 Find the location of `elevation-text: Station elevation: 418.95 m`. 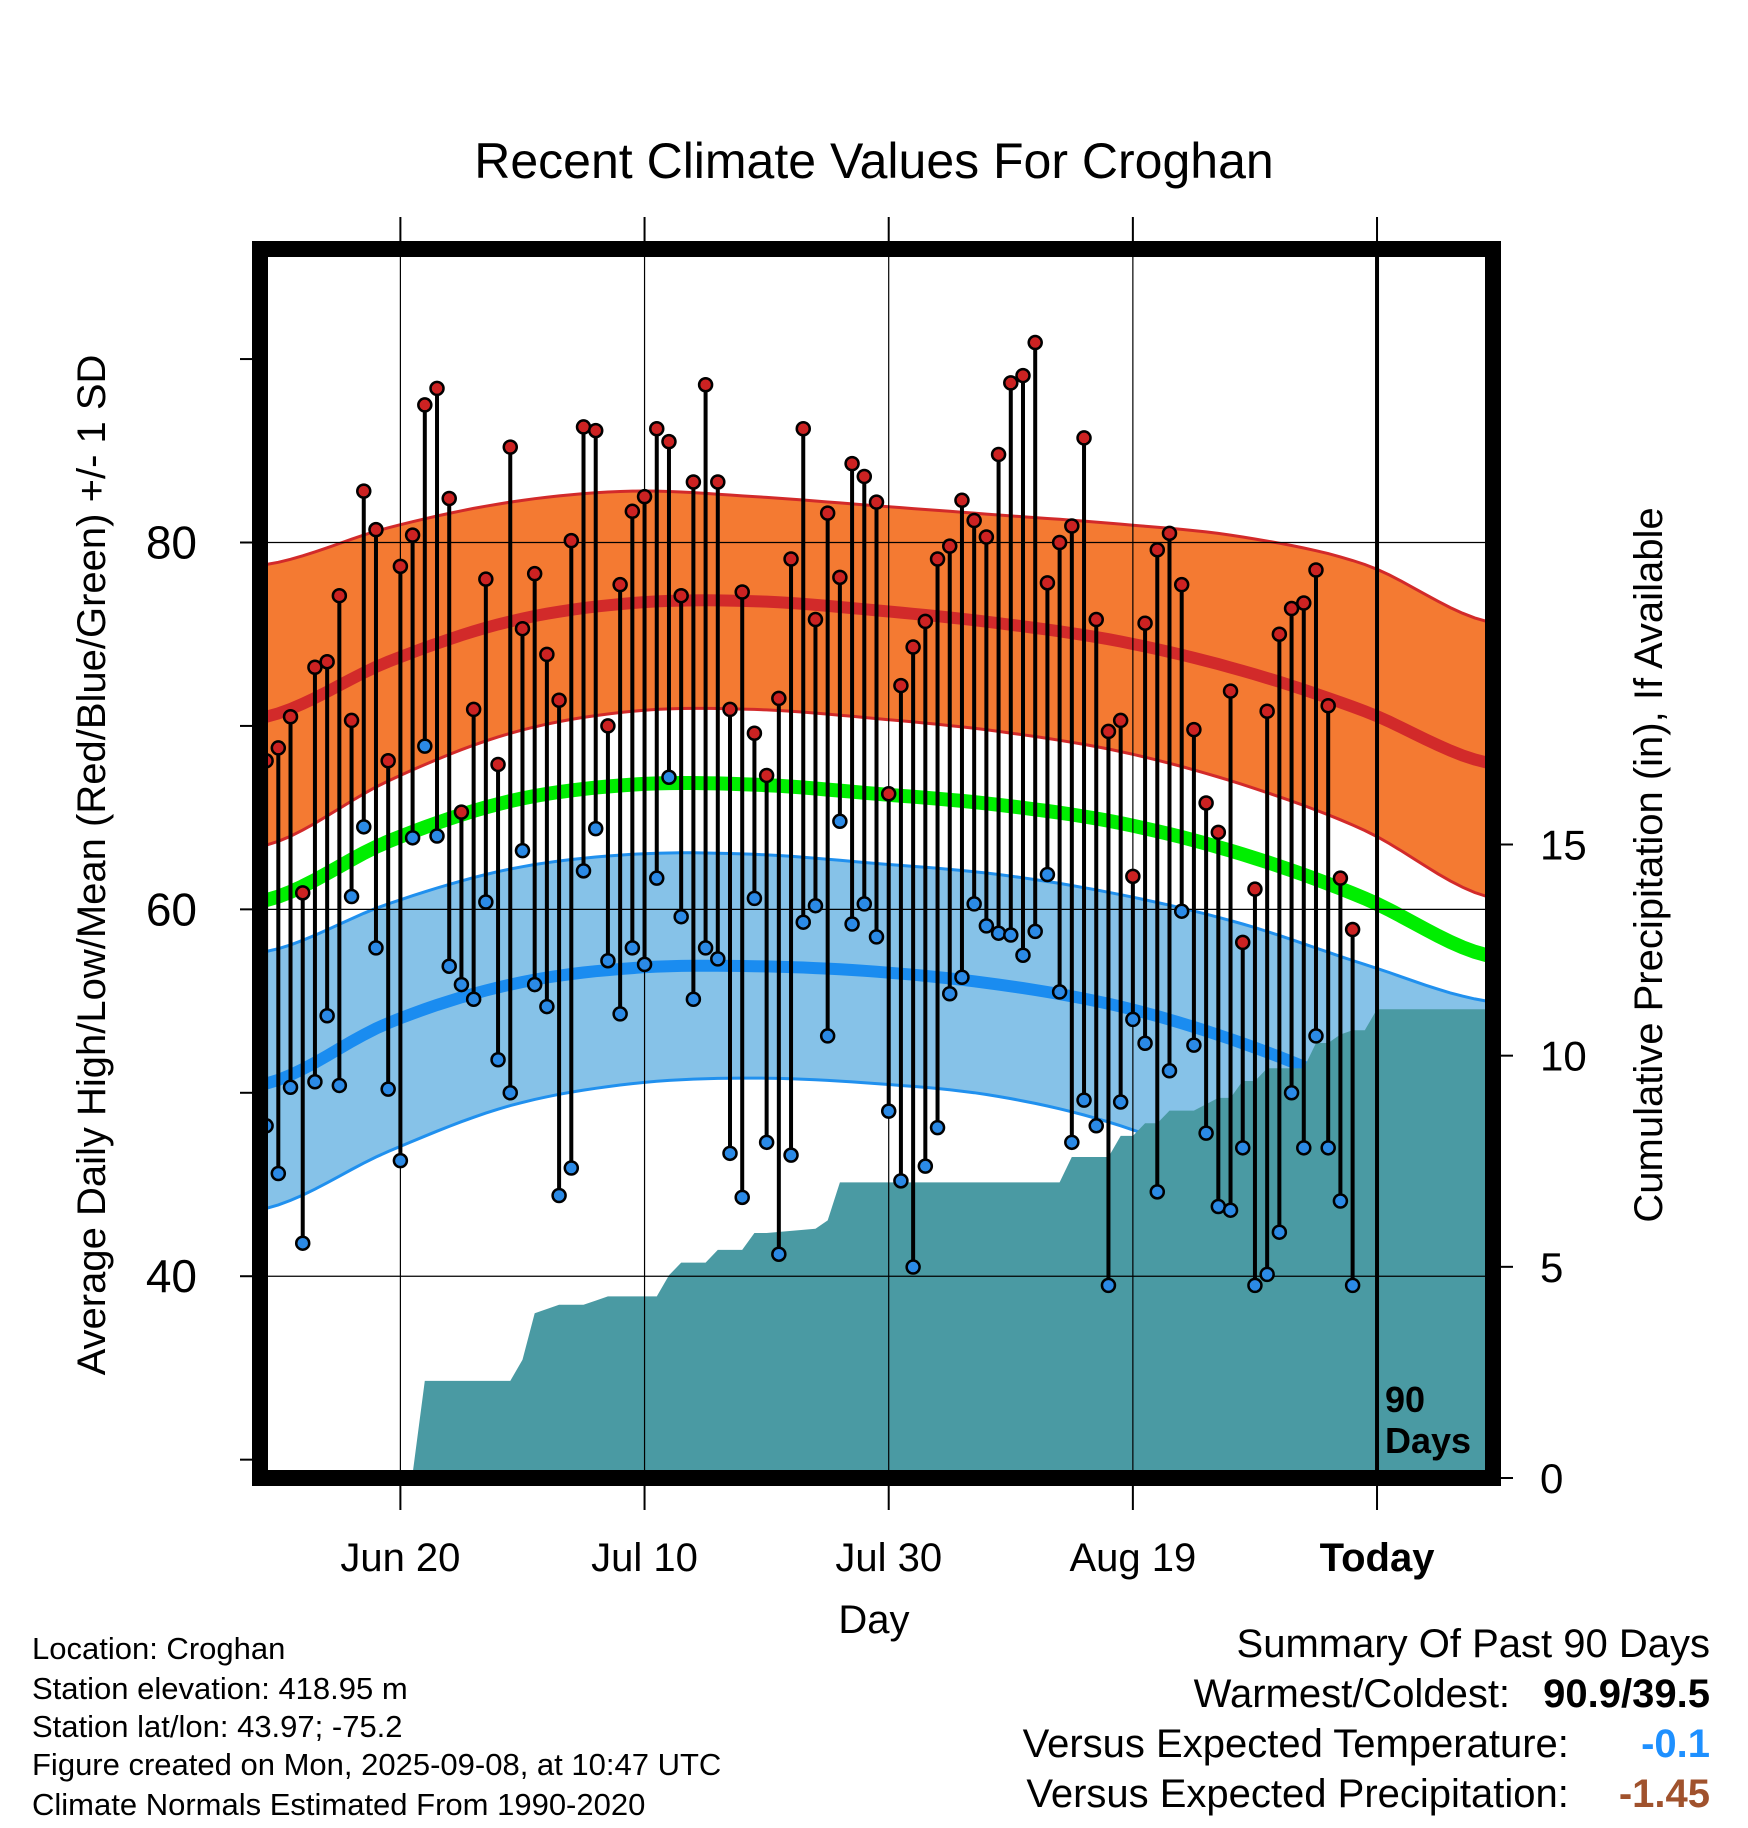

elevation-text: Station elevation: 418.95 m is located at coordinates (220, 1688).